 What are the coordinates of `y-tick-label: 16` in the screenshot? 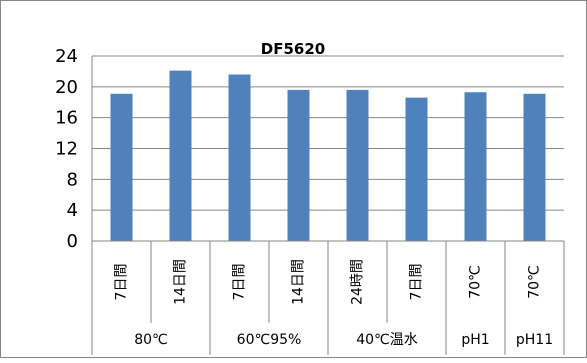 It's located at (66, 118).